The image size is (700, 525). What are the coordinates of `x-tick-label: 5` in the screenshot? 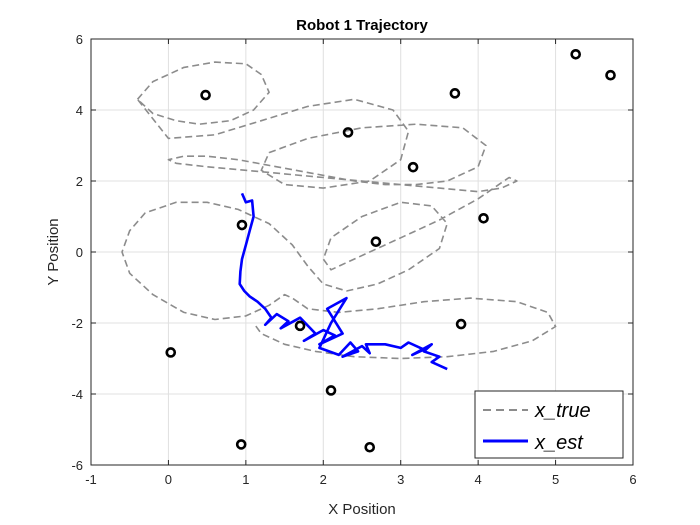 It's located at (555, 479).